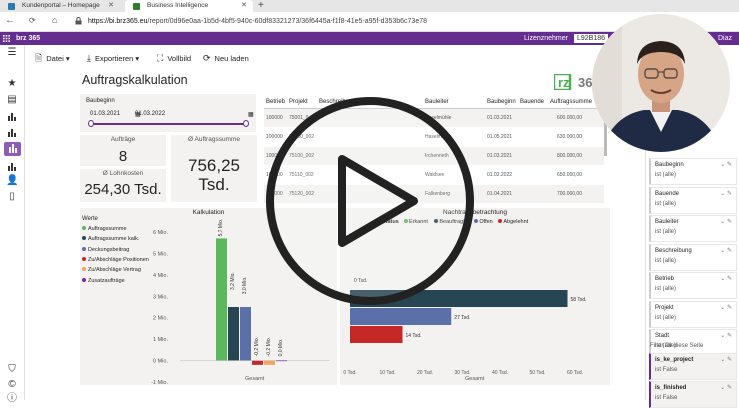 The height and width of the screenshot is (408, 739). I want to click on legend-label: Deckungsbeitrag, so click(109, 249).